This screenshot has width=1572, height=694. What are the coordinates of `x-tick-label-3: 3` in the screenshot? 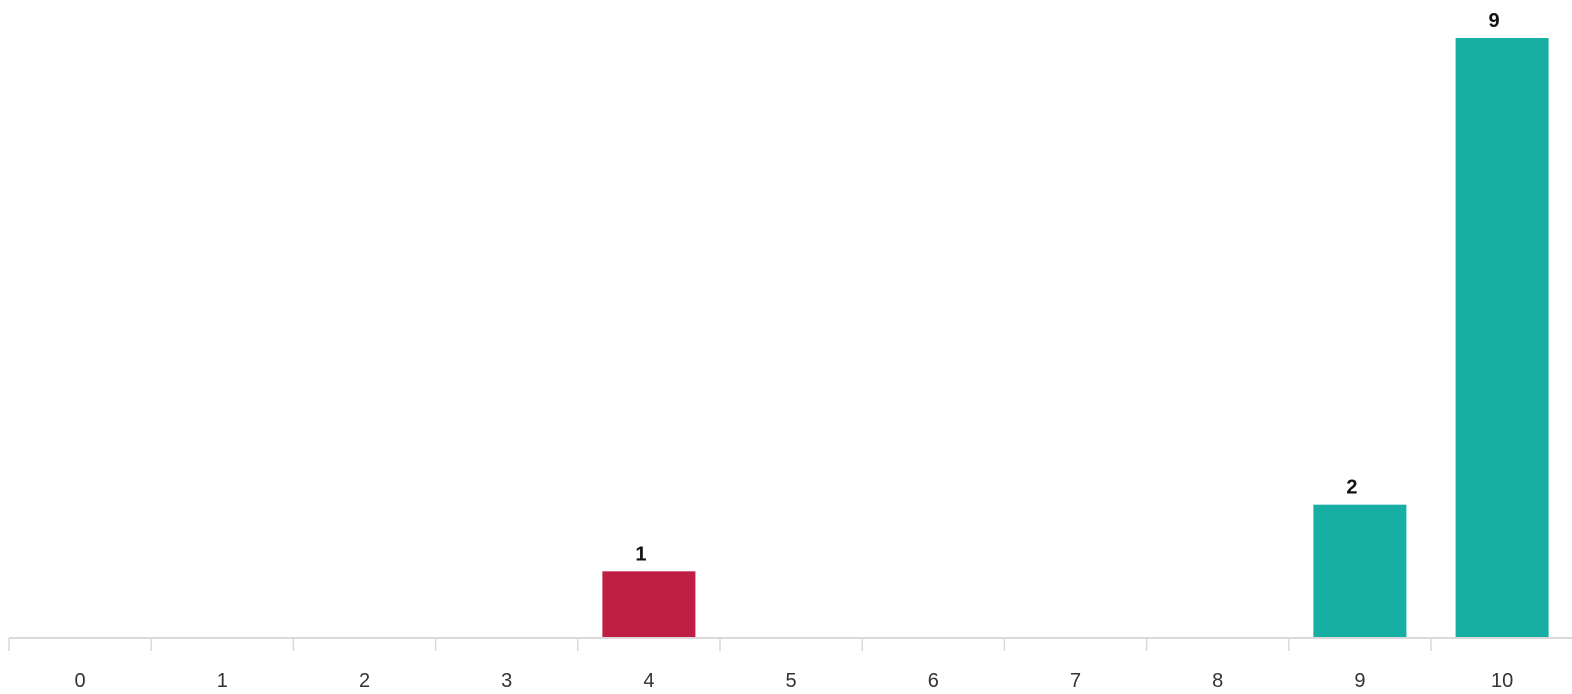 It's located at (506, 681).